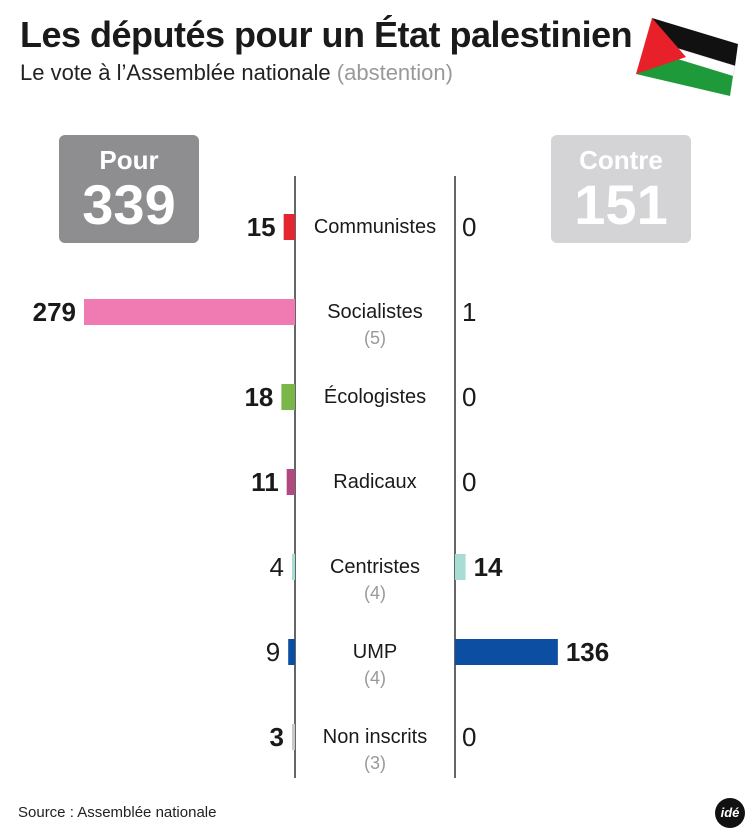 The image size is (750, 833). Describe the element at coordinates (375, 567) in the screenshot. I see `category-label-centristes: Centristes` at that location.